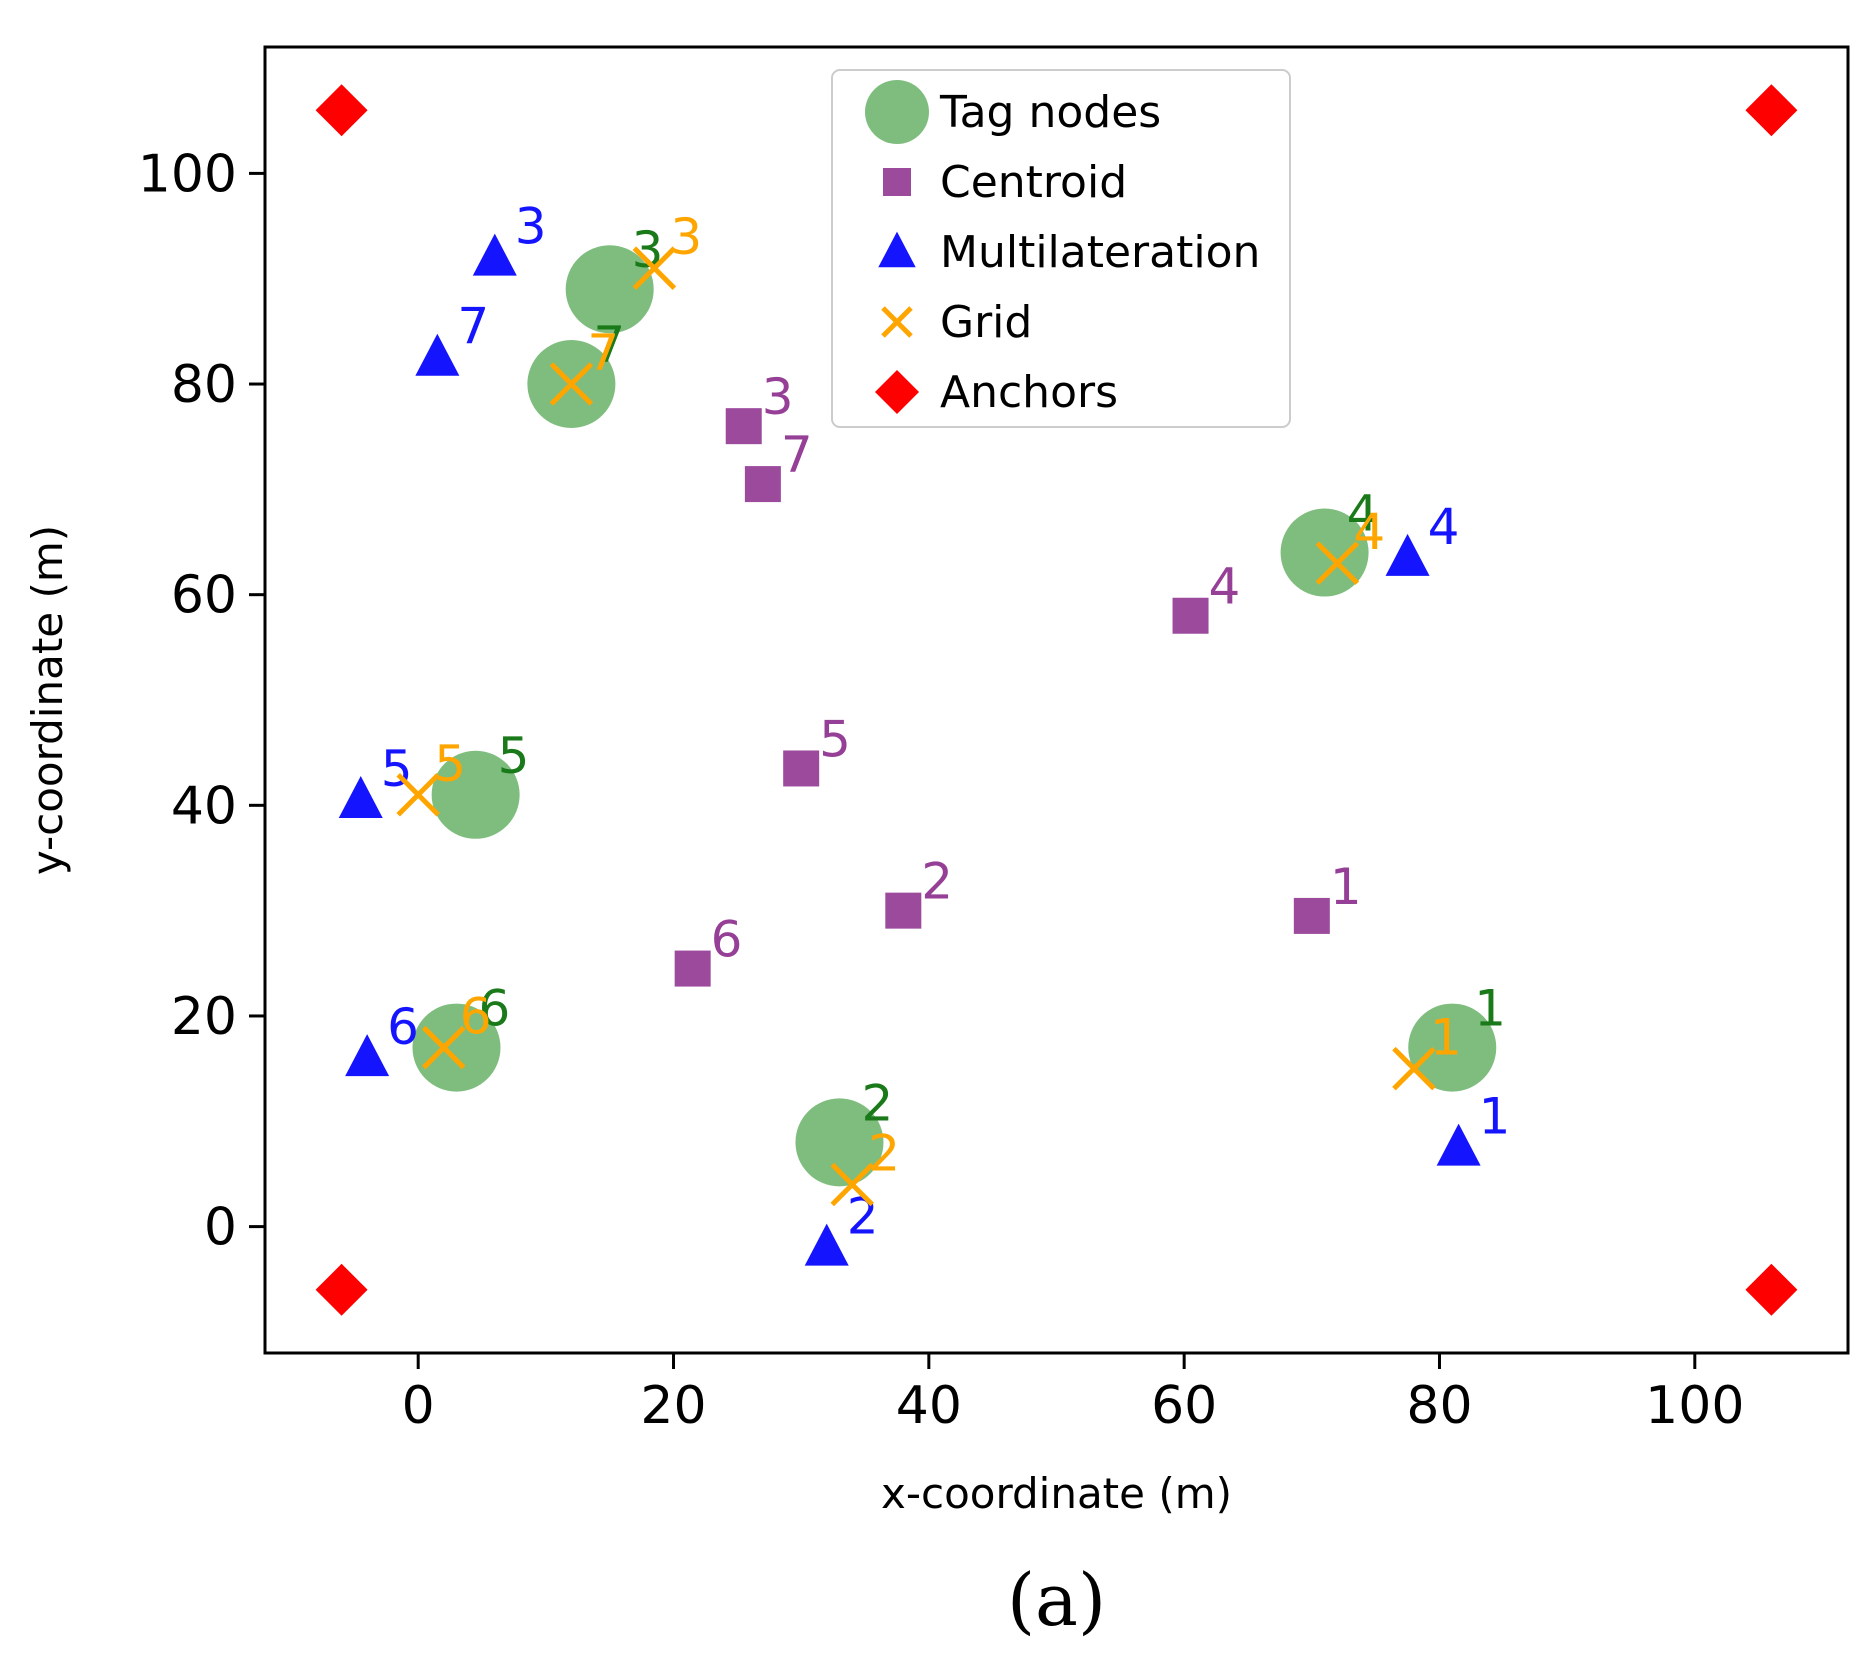  Describe the element at coordinates (1056, 1600) in the screenshot. I see `panel-label: (a)` at that location.